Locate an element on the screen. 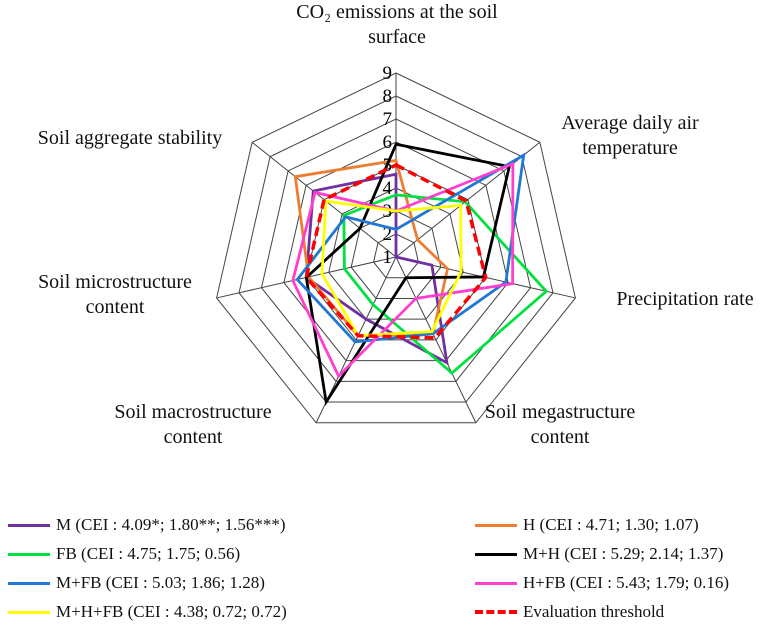 Image resolution: width=776 pixels, height=627 pixels. legend-label: M (CEI : 4.09*; 1.80**; 1.56***) is located at coordinates (171, 524).